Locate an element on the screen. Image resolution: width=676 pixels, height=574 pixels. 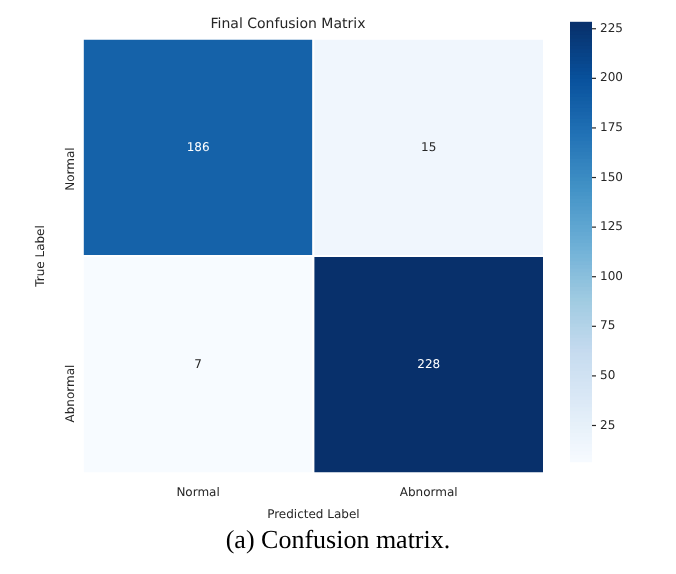
text: (a) Confusion matrix. is located at coordinates (338, 540).